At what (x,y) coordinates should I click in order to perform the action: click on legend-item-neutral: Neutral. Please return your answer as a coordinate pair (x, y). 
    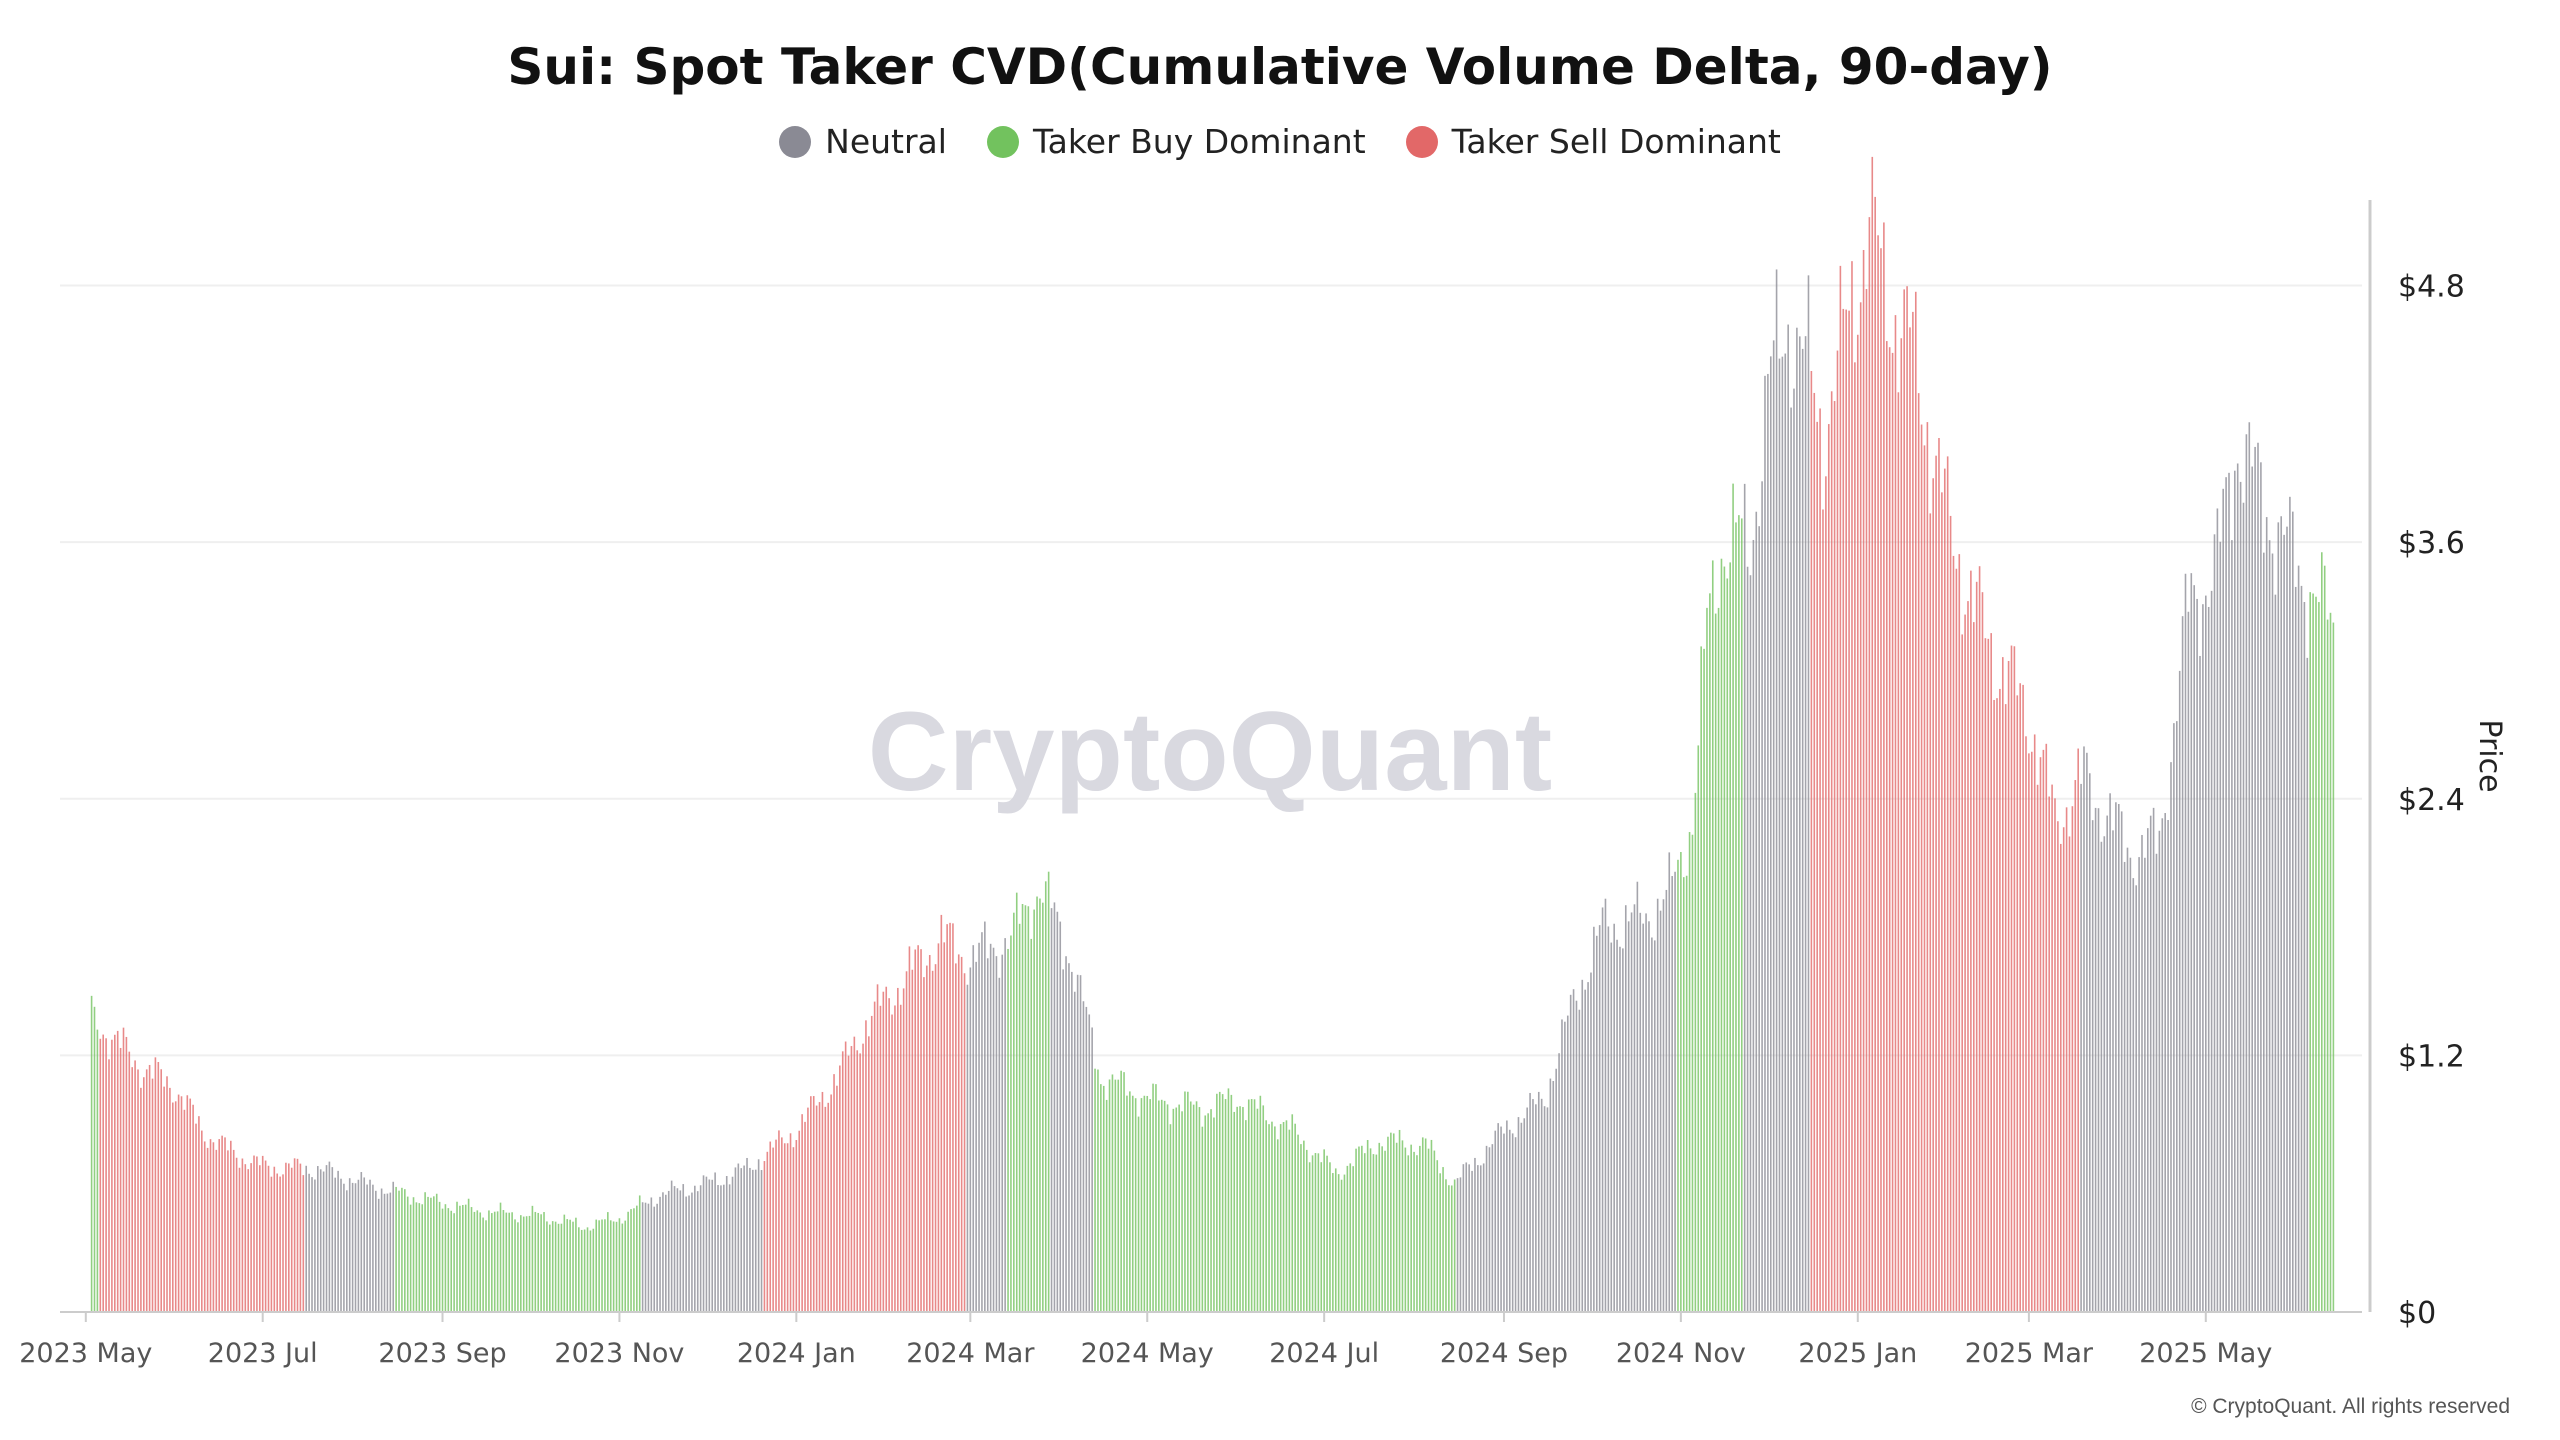
    Looking at the image, I should click on (863, 141).